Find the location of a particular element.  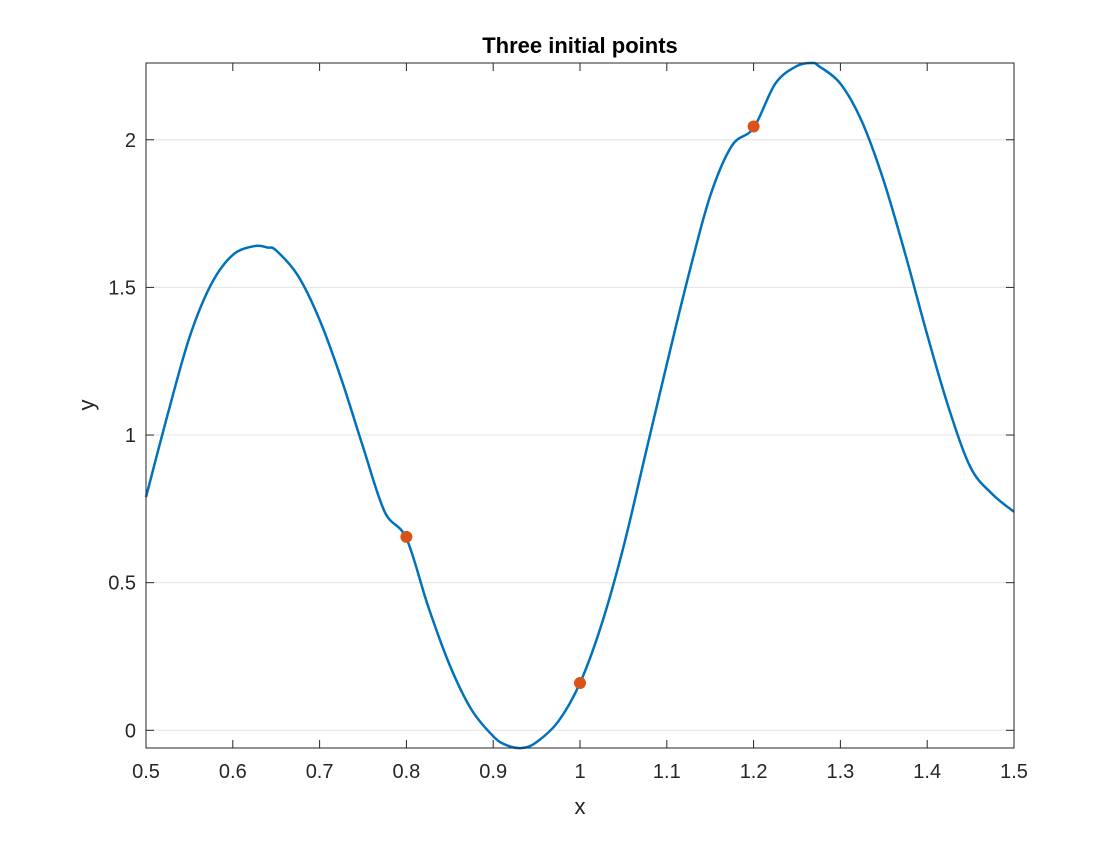

x-tick-label: 1.5 is located at coordinates (1014, 772).